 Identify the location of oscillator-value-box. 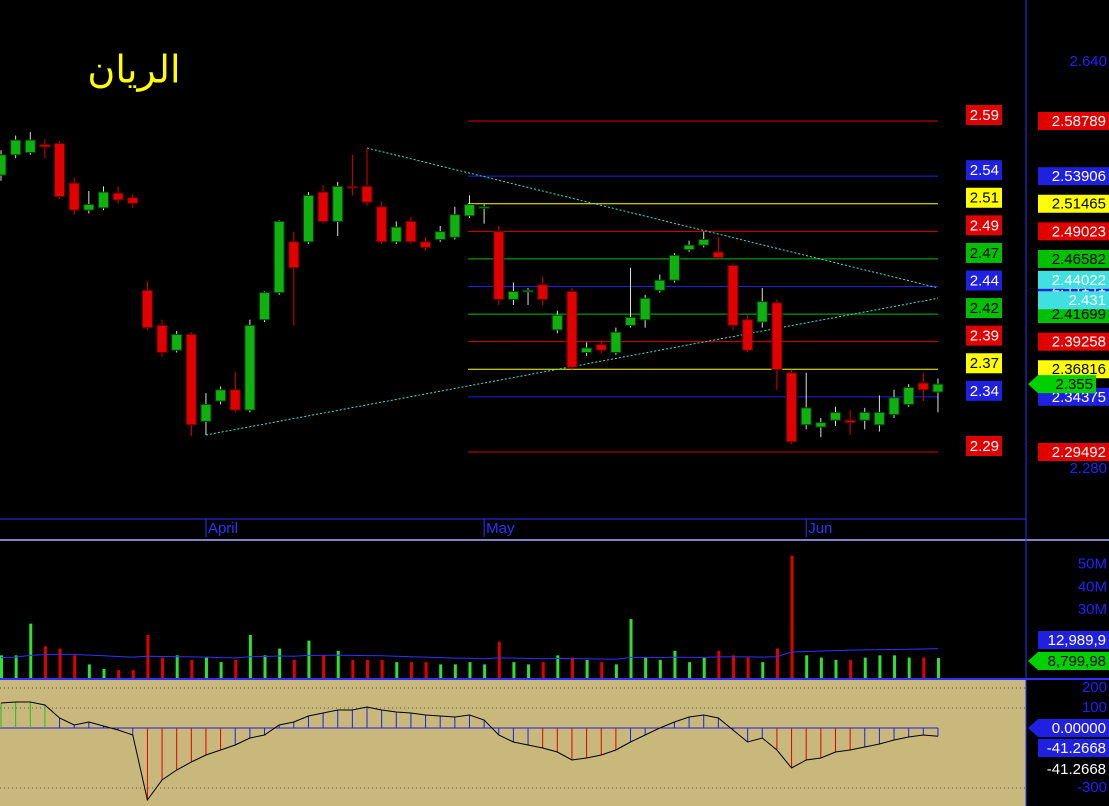
(1073, 769).